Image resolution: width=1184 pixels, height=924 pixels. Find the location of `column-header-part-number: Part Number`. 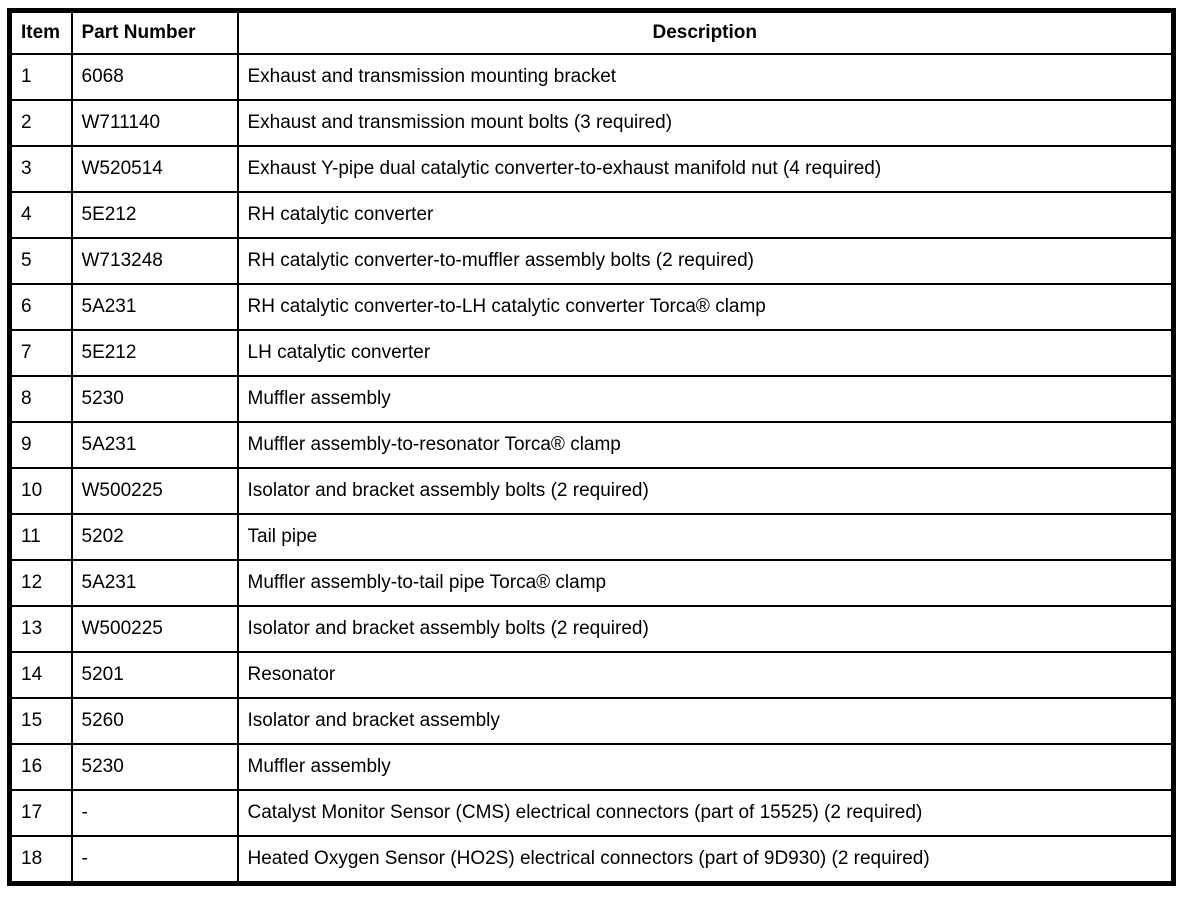

column-header-part-number: Part Number is located at coordinates (154, 32).